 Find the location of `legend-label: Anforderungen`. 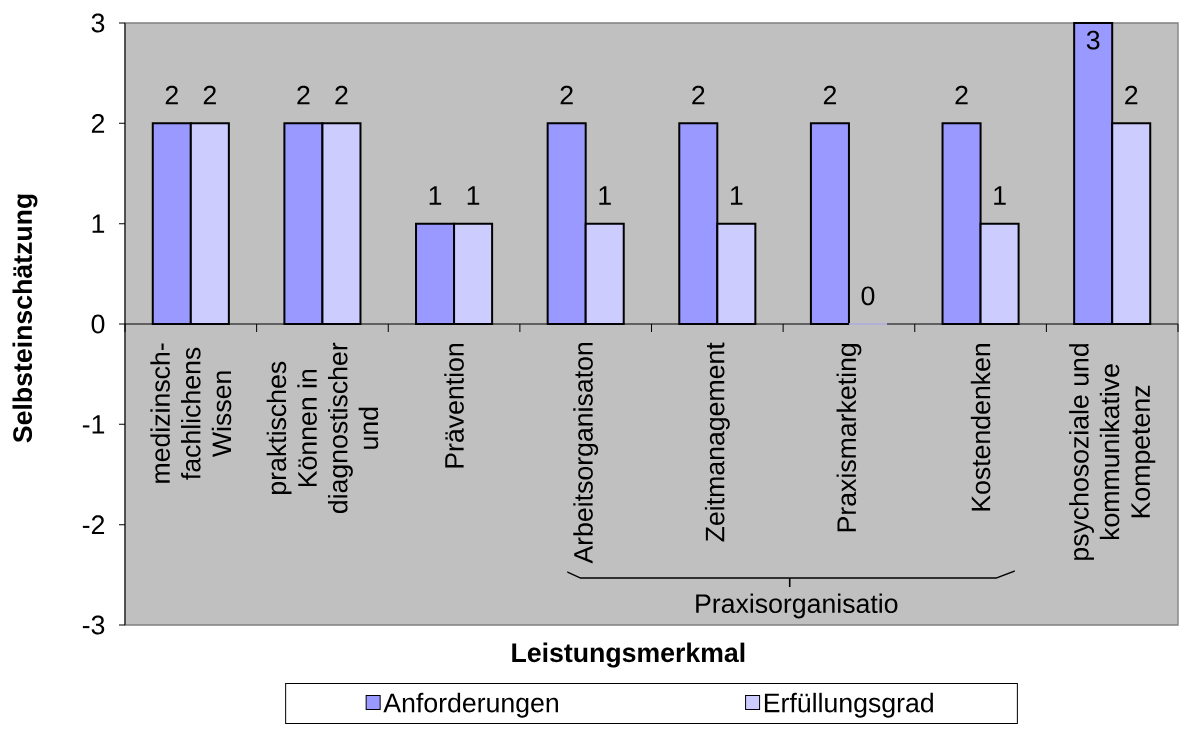

legend-label: Anforderungen is located at coordinates (470, 705).